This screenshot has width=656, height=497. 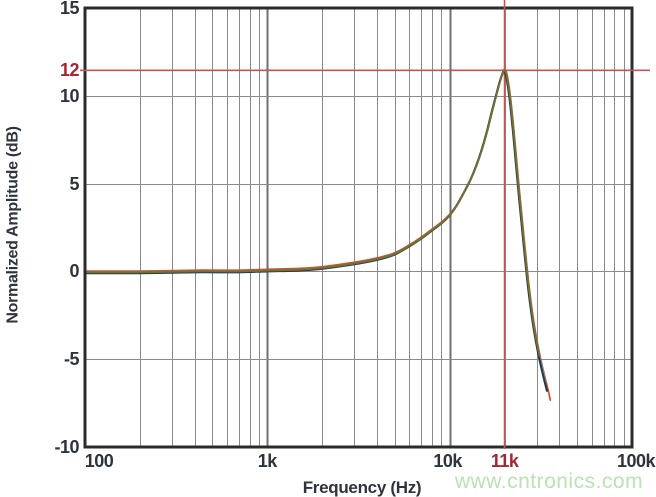 What do you see at coordinates (267, 461) in the screenshot?
I see `x-tick-label-1k: 1k` at bounding box center [267, 461].